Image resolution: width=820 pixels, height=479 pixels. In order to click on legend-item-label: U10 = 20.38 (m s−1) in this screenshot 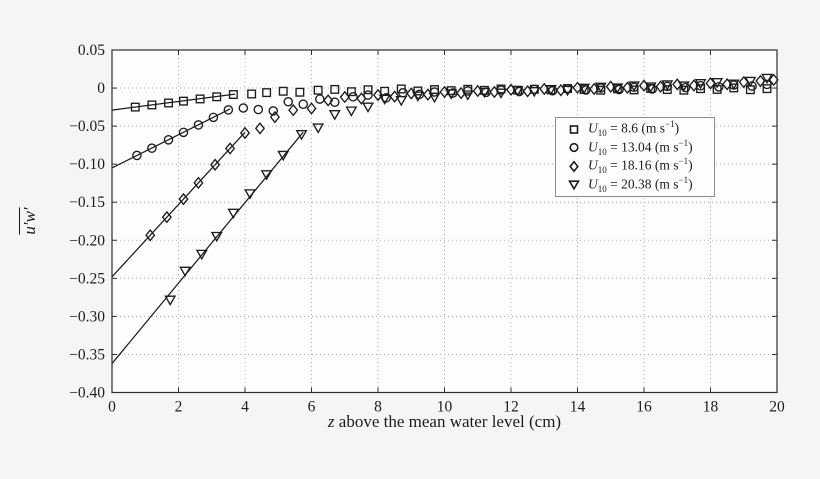, I will do `click(640, 184)`.